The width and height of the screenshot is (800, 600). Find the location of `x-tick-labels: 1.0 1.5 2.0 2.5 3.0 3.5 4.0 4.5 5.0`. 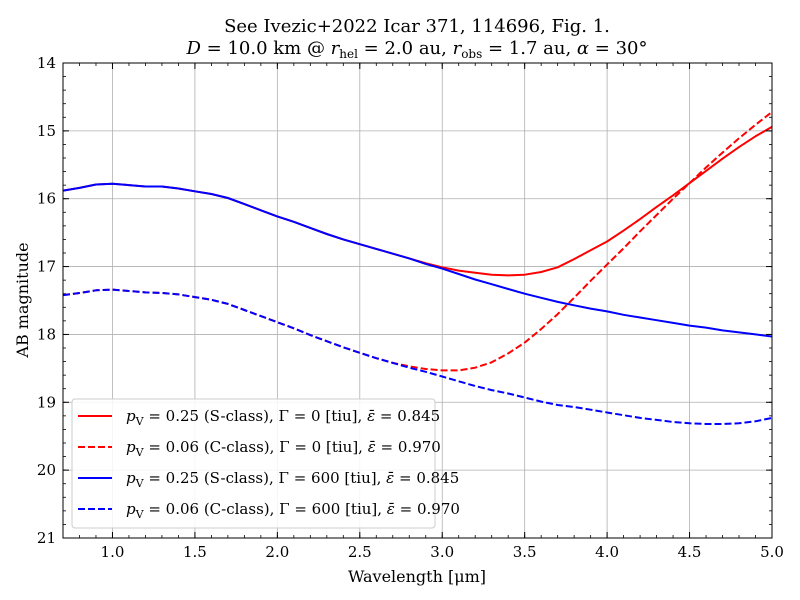

x-tick-labels: 1.0 1.5 2.0 2.5 3.0 3.5 4.0 4.5 5.0 is located at coordinates (442, 552).